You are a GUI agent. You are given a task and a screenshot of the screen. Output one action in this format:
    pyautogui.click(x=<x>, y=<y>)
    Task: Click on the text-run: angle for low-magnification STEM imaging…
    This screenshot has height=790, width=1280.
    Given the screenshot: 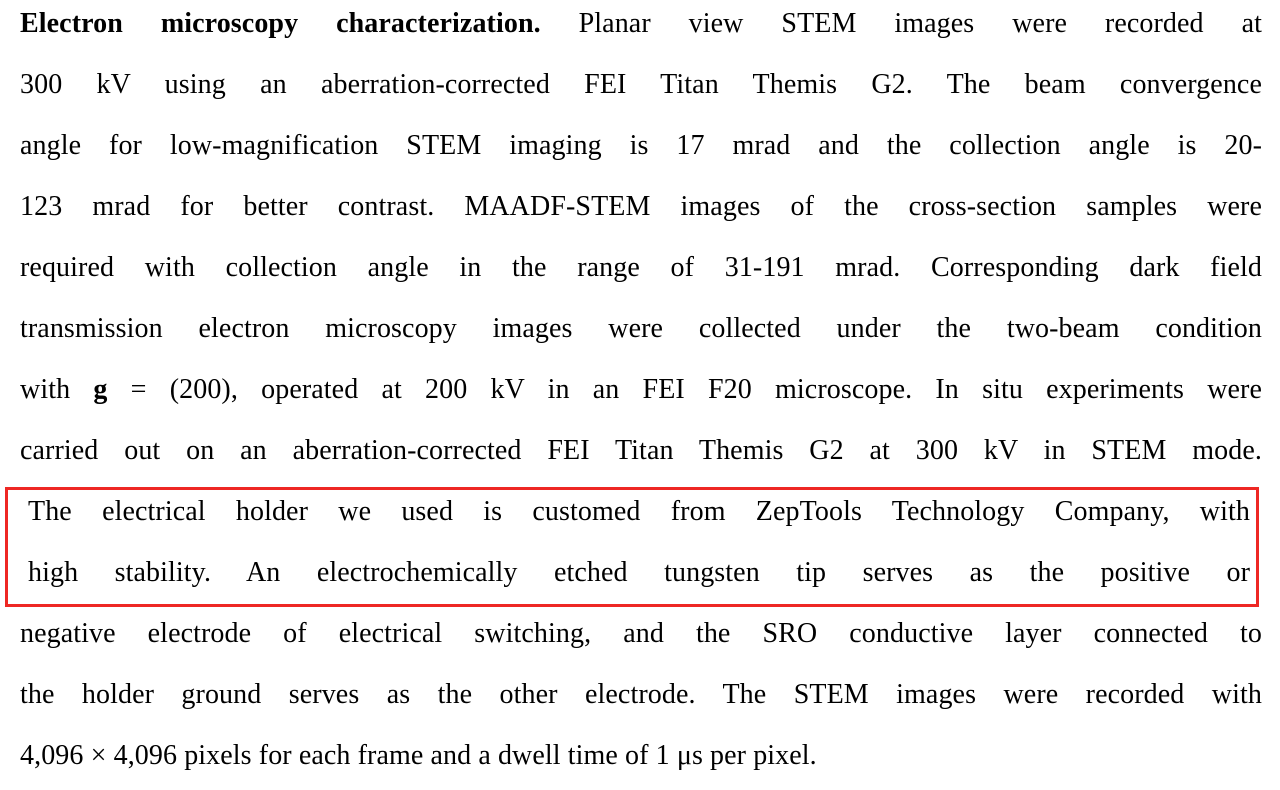 What is the action you would take?
    pyautogui.click(x=641, y=145)
    